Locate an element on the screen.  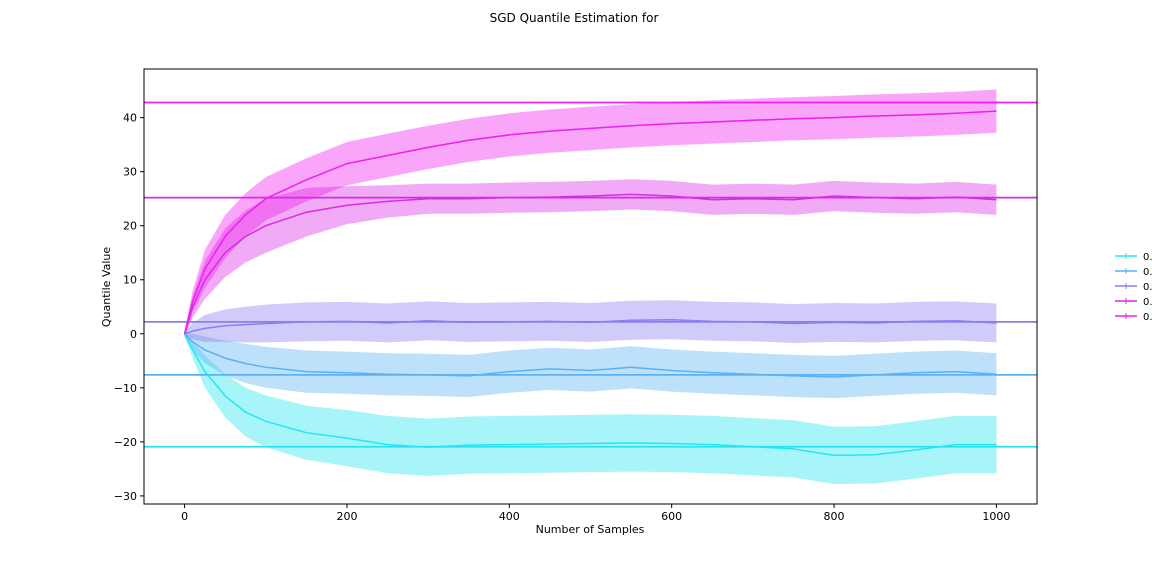
x-tick-label-200: 200 is located at coordinates (346, 516).